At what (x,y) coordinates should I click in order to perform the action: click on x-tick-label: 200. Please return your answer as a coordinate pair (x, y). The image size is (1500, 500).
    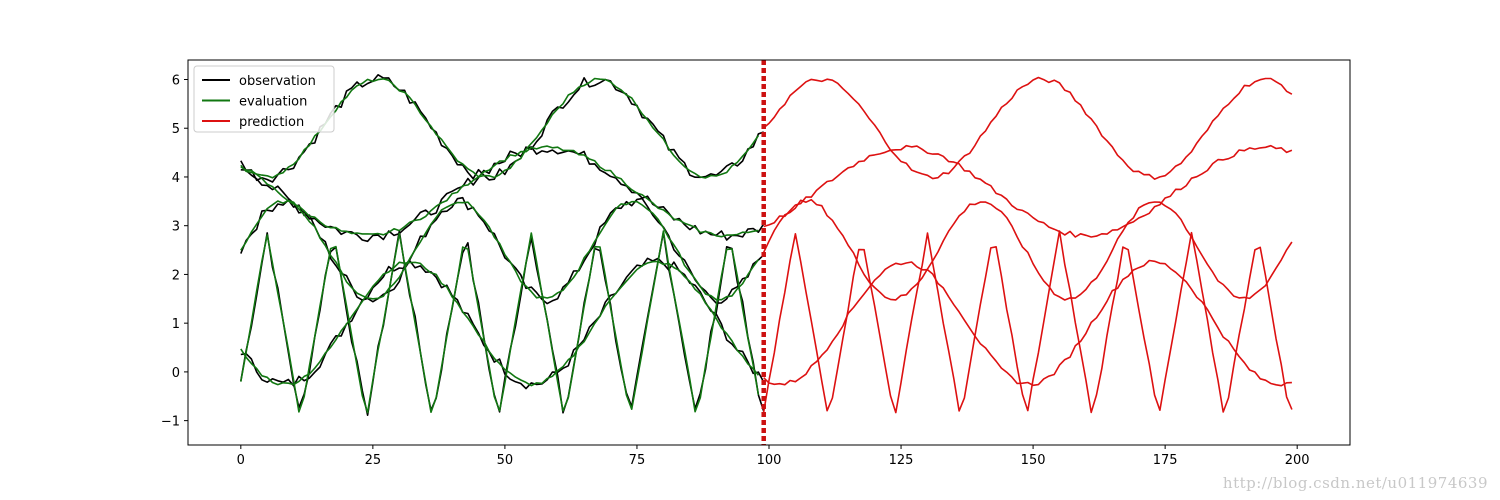
    Looking at the image, I should click on (1297, 460).